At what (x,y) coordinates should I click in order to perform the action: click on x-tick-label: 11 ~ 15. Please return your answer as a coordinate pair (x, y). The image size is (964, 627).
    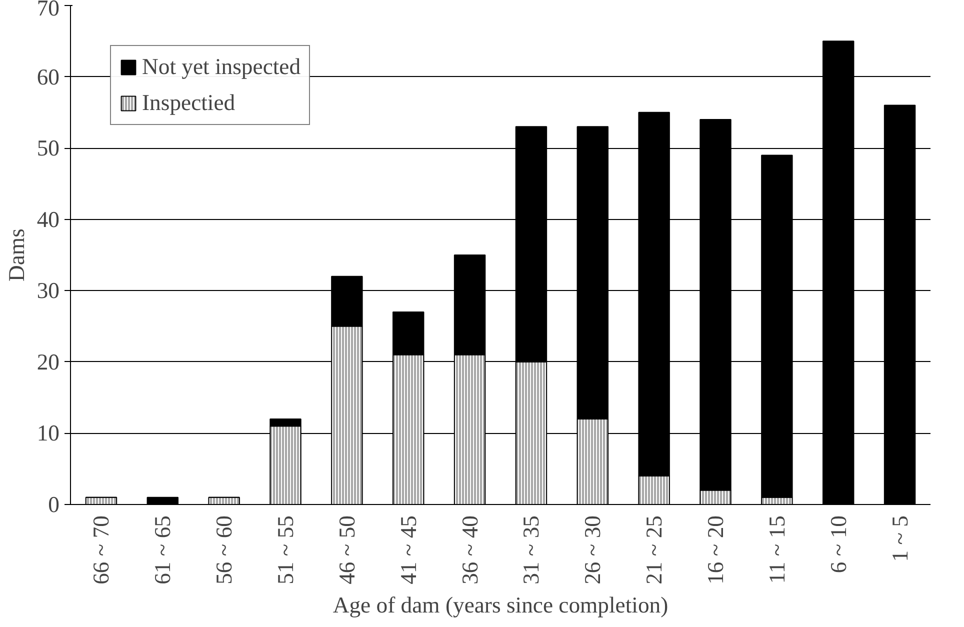
    Looking at the image, I should click on (777, 549).